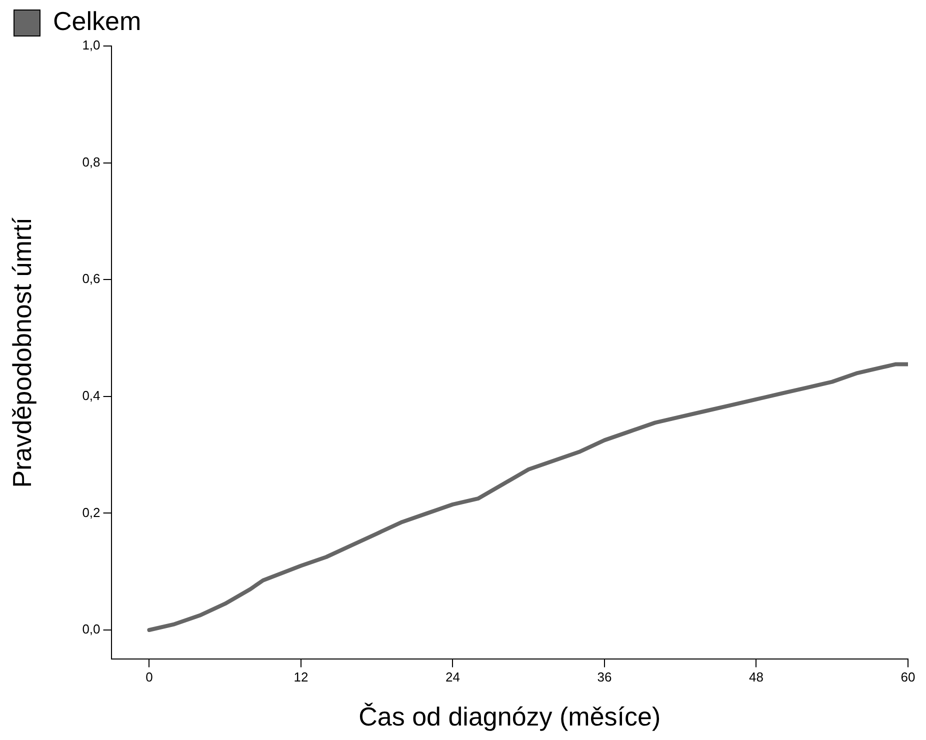  I want to click on y-tick-label: 0,8, so click(91, 162).